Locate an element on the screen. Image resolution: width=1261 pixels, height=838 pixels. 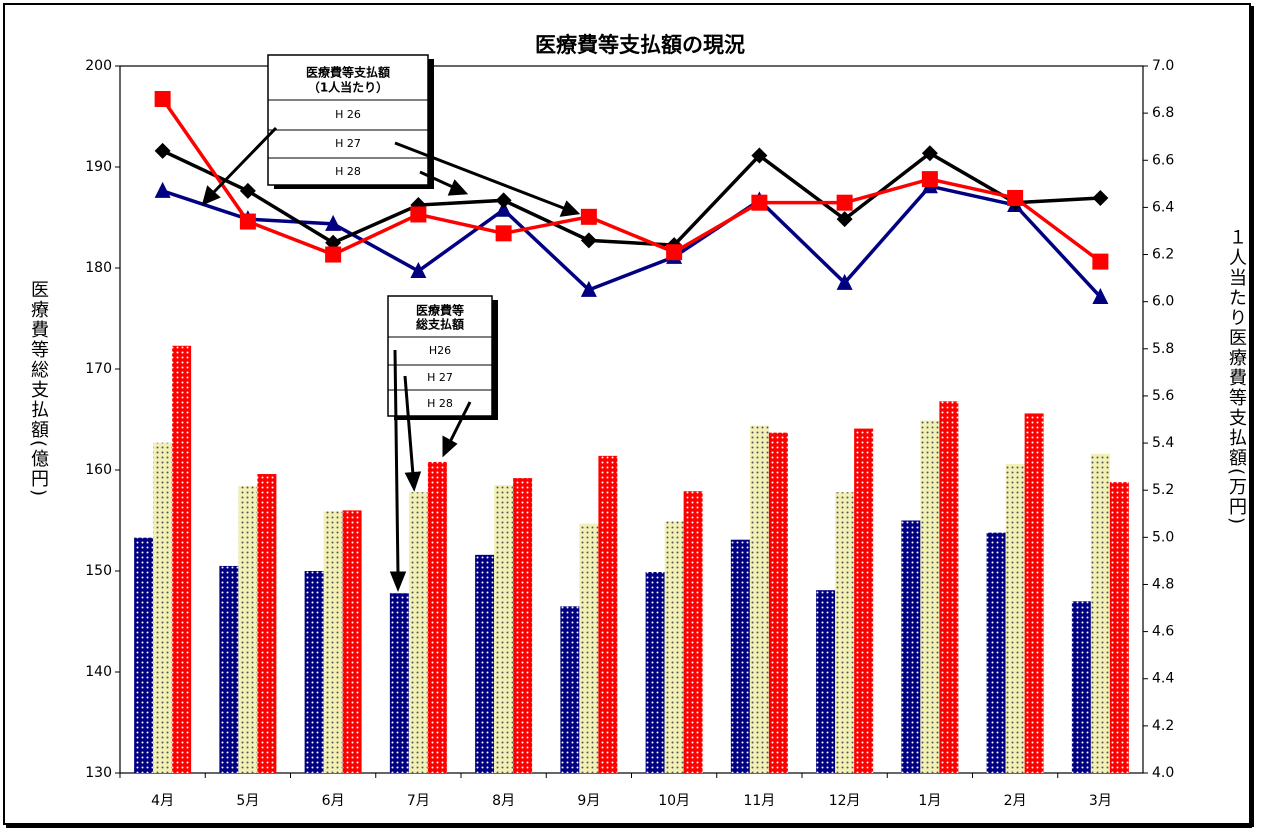
x-tick-label: 10月 is located at coordinates (674, 801).